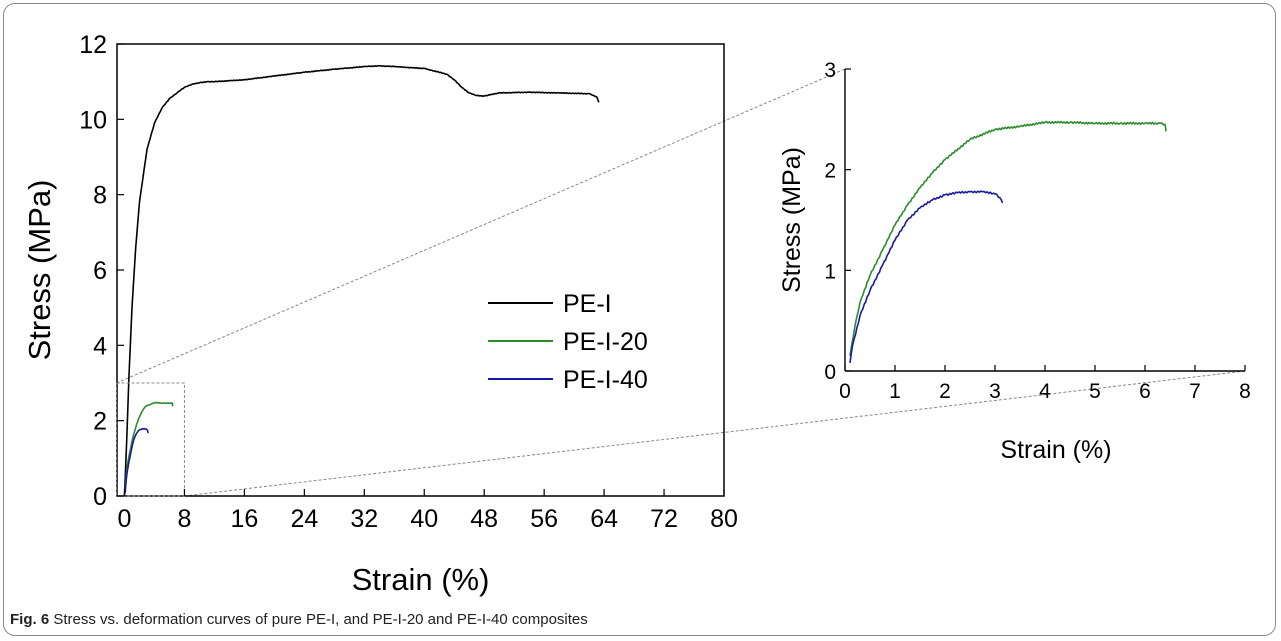  I want to click on inset-y-axis-label: Stress (MPa), so click(792, 220).